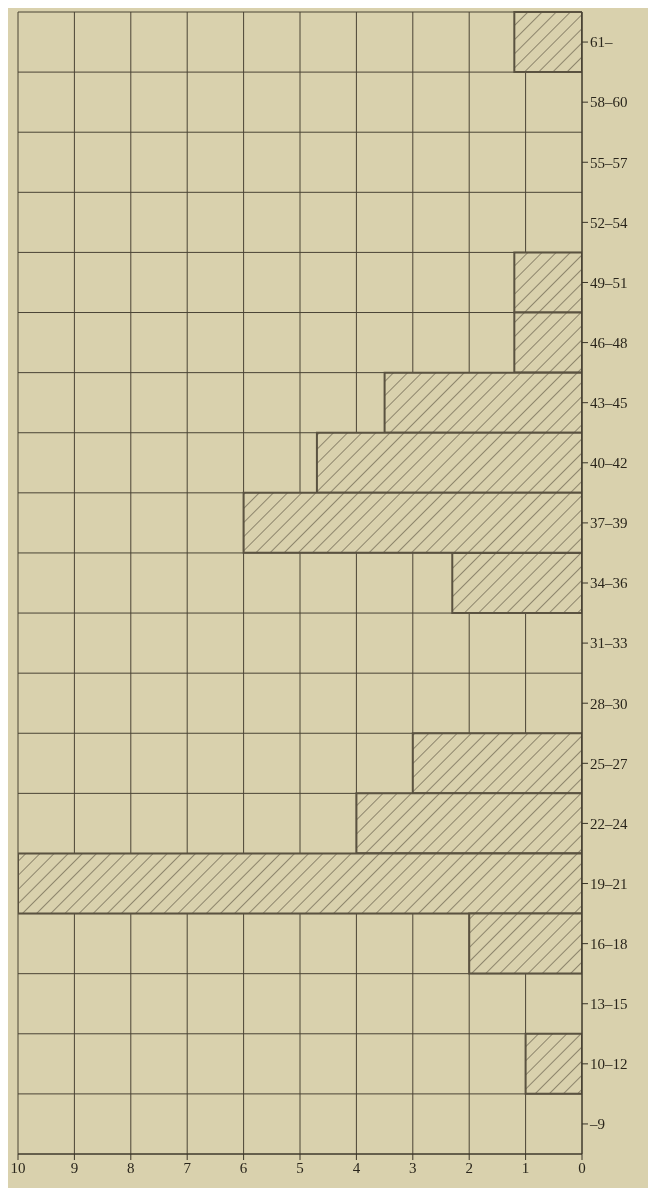 The width and height of the screenshot is (666, 1203). What do you see at coordinates (18, 1167) in the screenshot?
I see `x-tick-label: 10` at bounding box center [18, 1167].